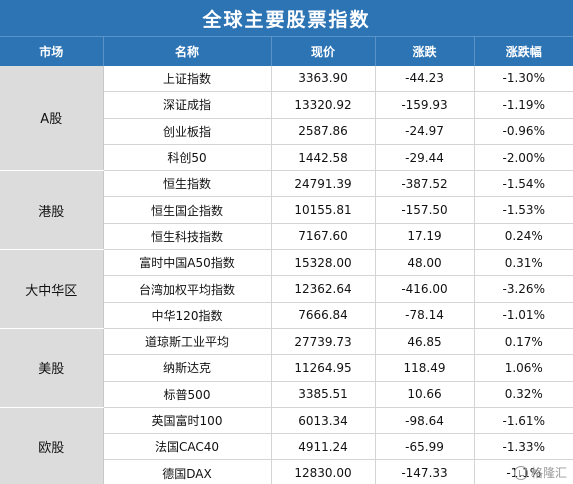 The height and width of the screenshot is (484, 573). Describe the element at coordinates (425, 79) in the screenshot. I see `change-cell: -44.23` at that location.